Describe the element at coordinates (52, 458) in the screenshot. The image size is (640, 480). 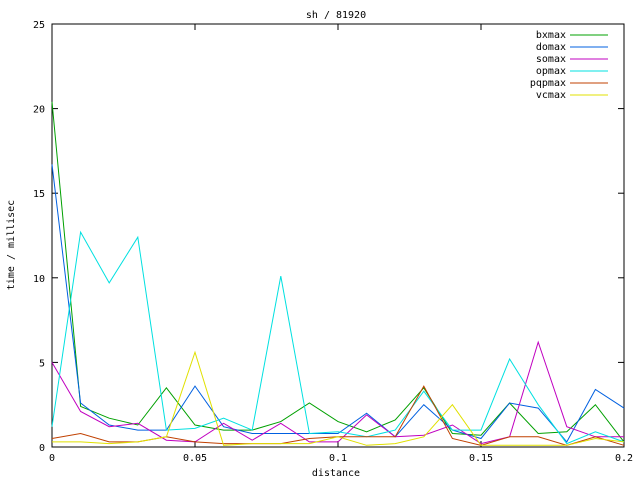
I see `x-tick-label: 0` at that location.